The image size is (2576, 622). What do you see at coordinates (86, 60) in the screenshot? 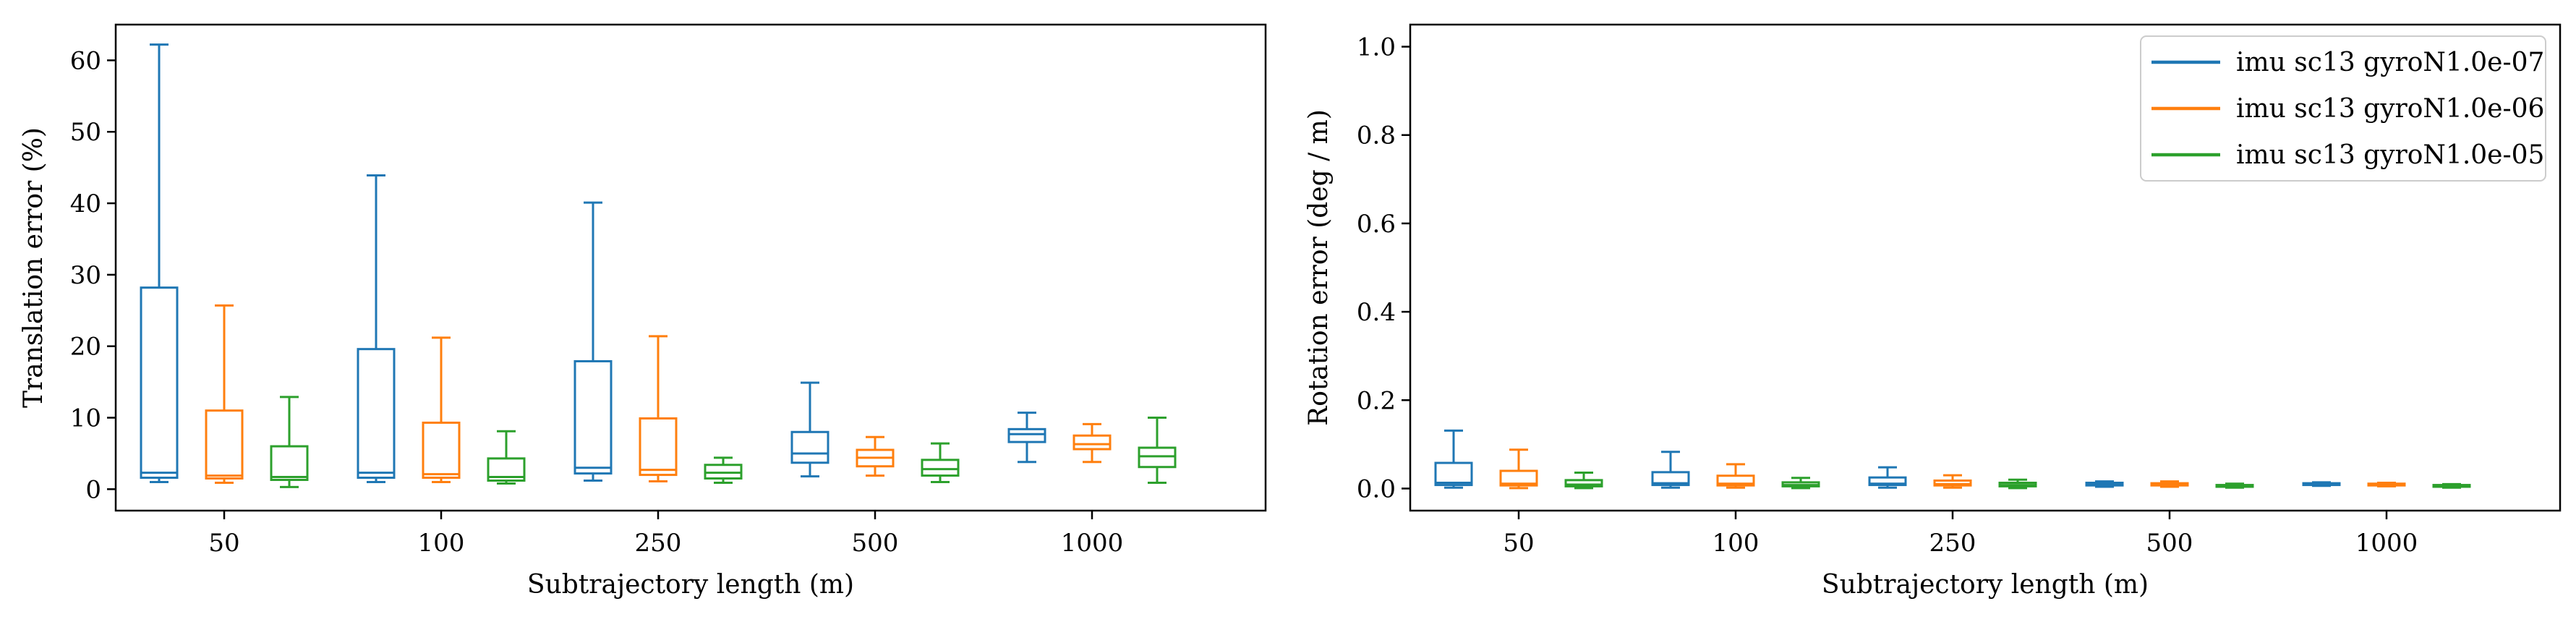
I see `translation-y-tick-label: 60` at bounding box center [86, 60].